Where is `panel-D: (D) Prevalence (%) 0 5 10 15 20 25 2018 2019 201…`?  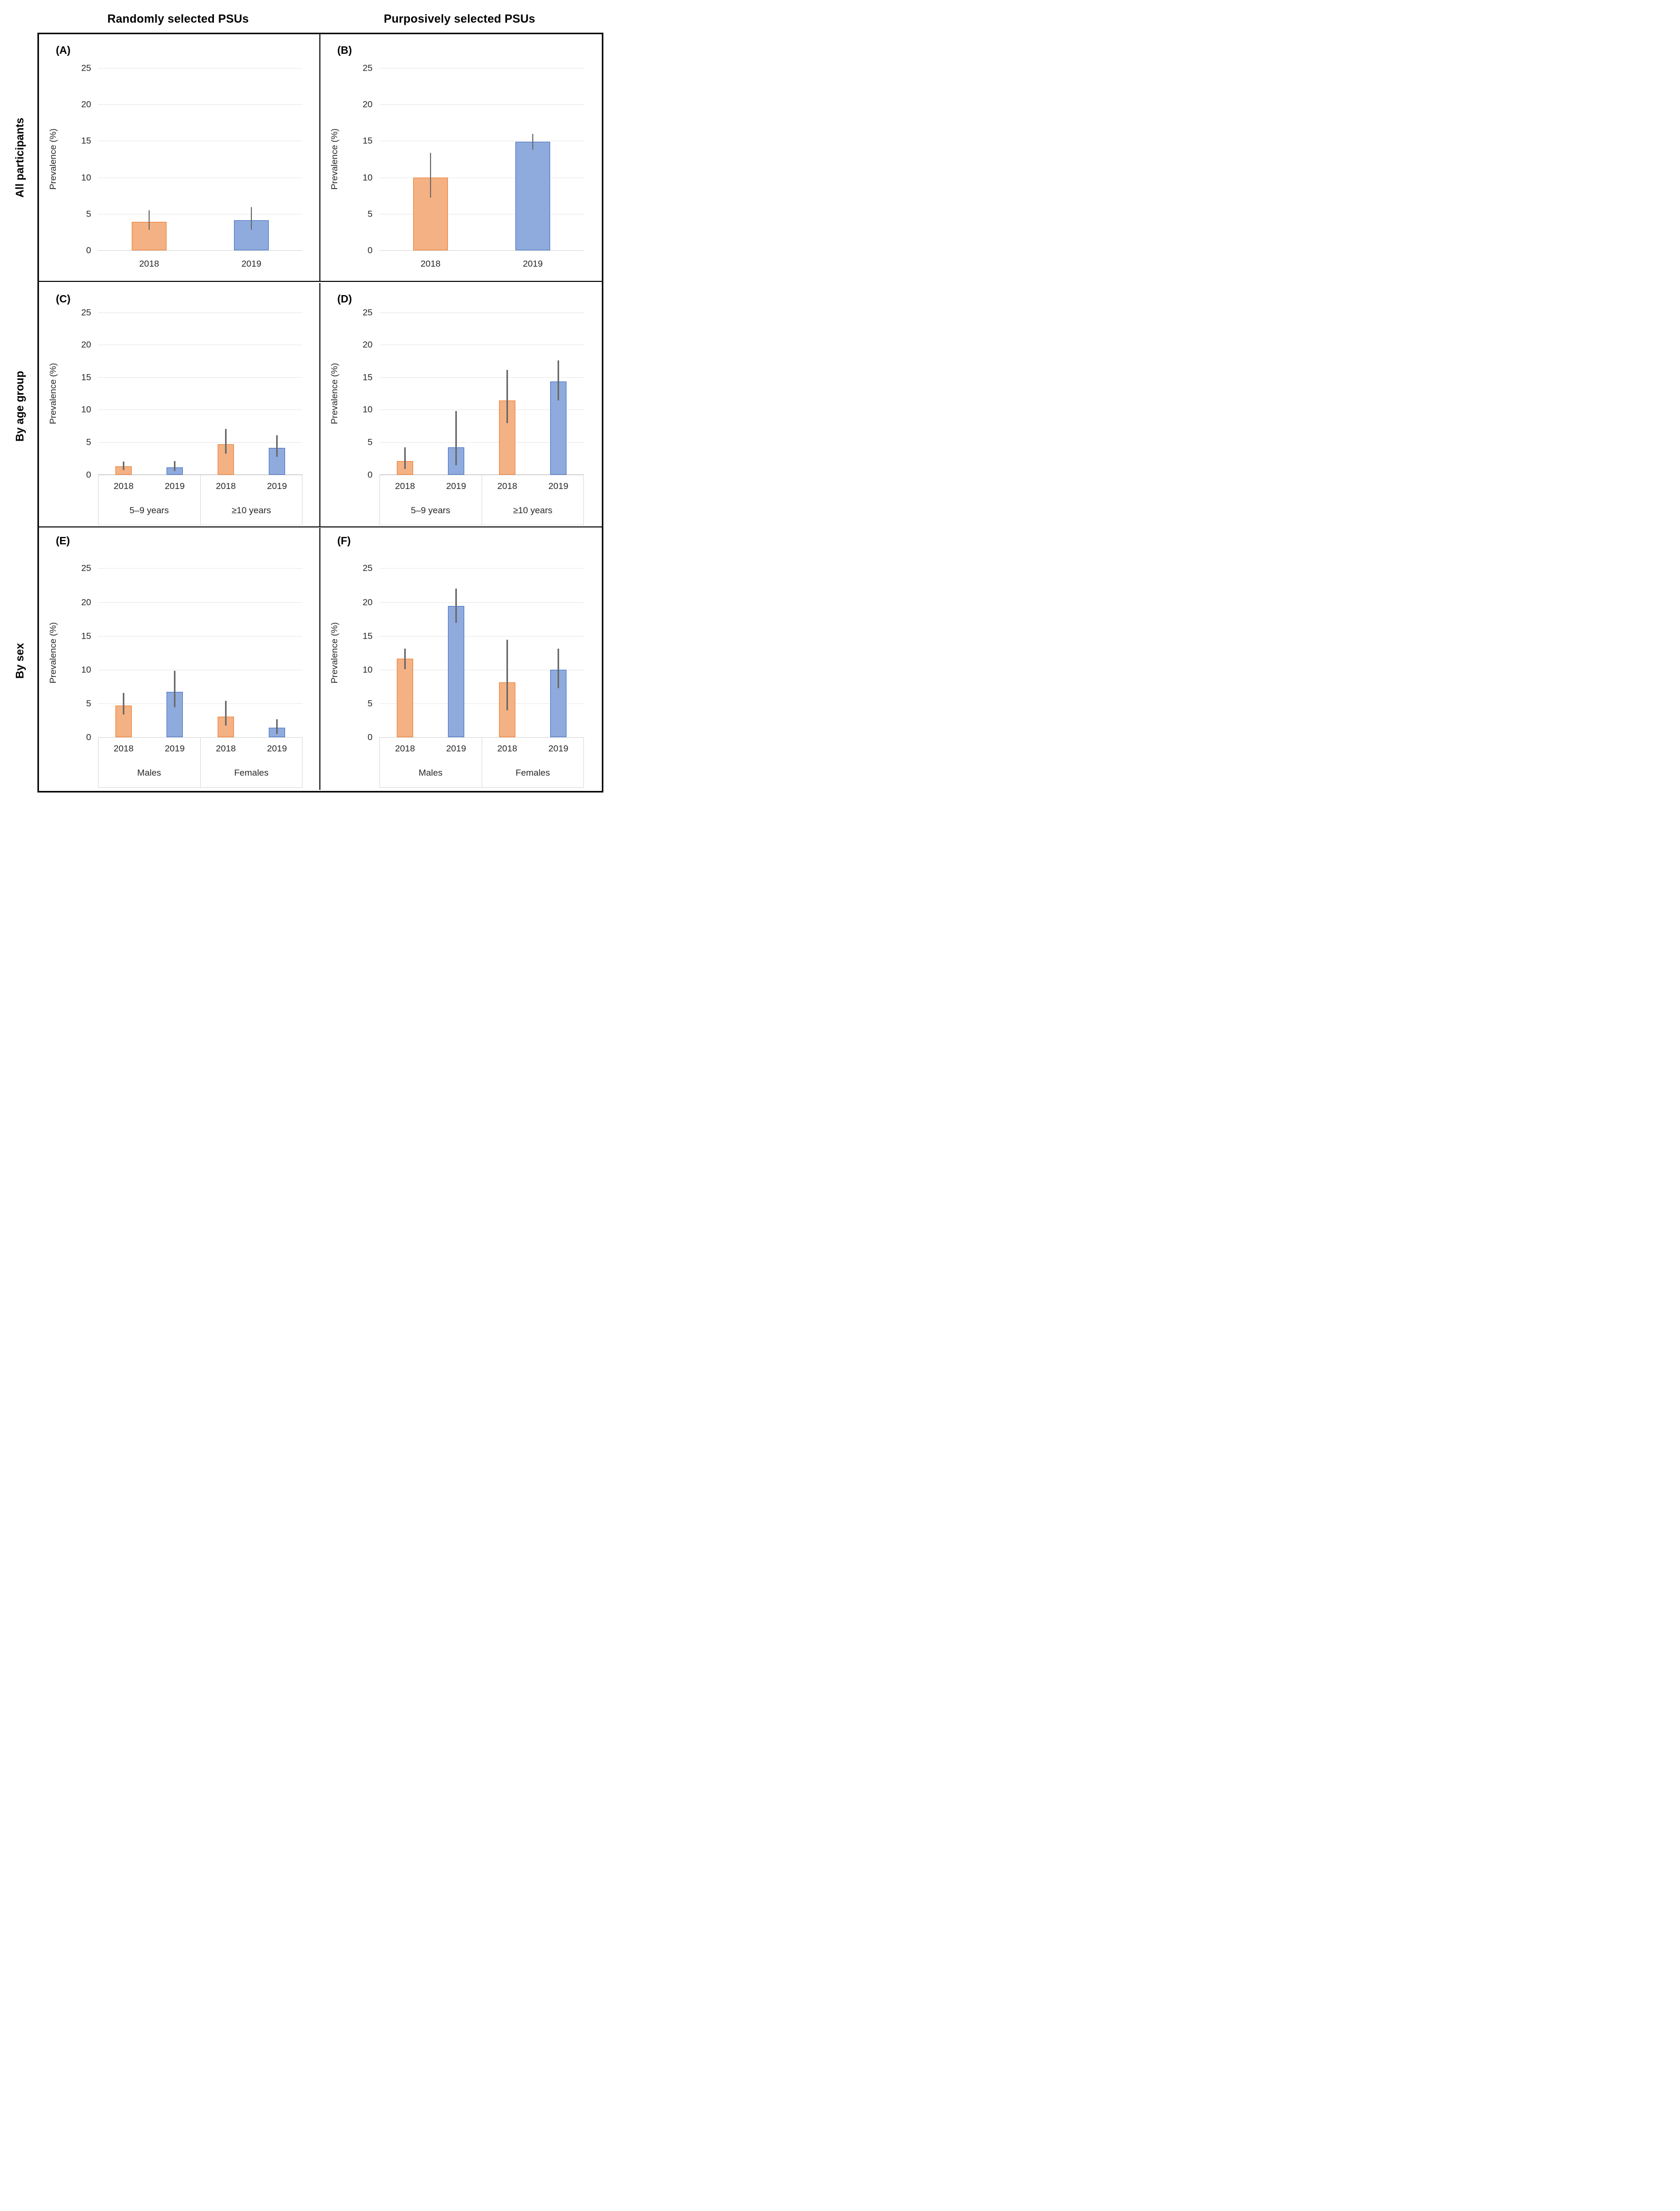
panel-D: (D) Prevalence (%) 0 5 10 15 20 25 2018 2019 201… is located at coordinates (461, 405).